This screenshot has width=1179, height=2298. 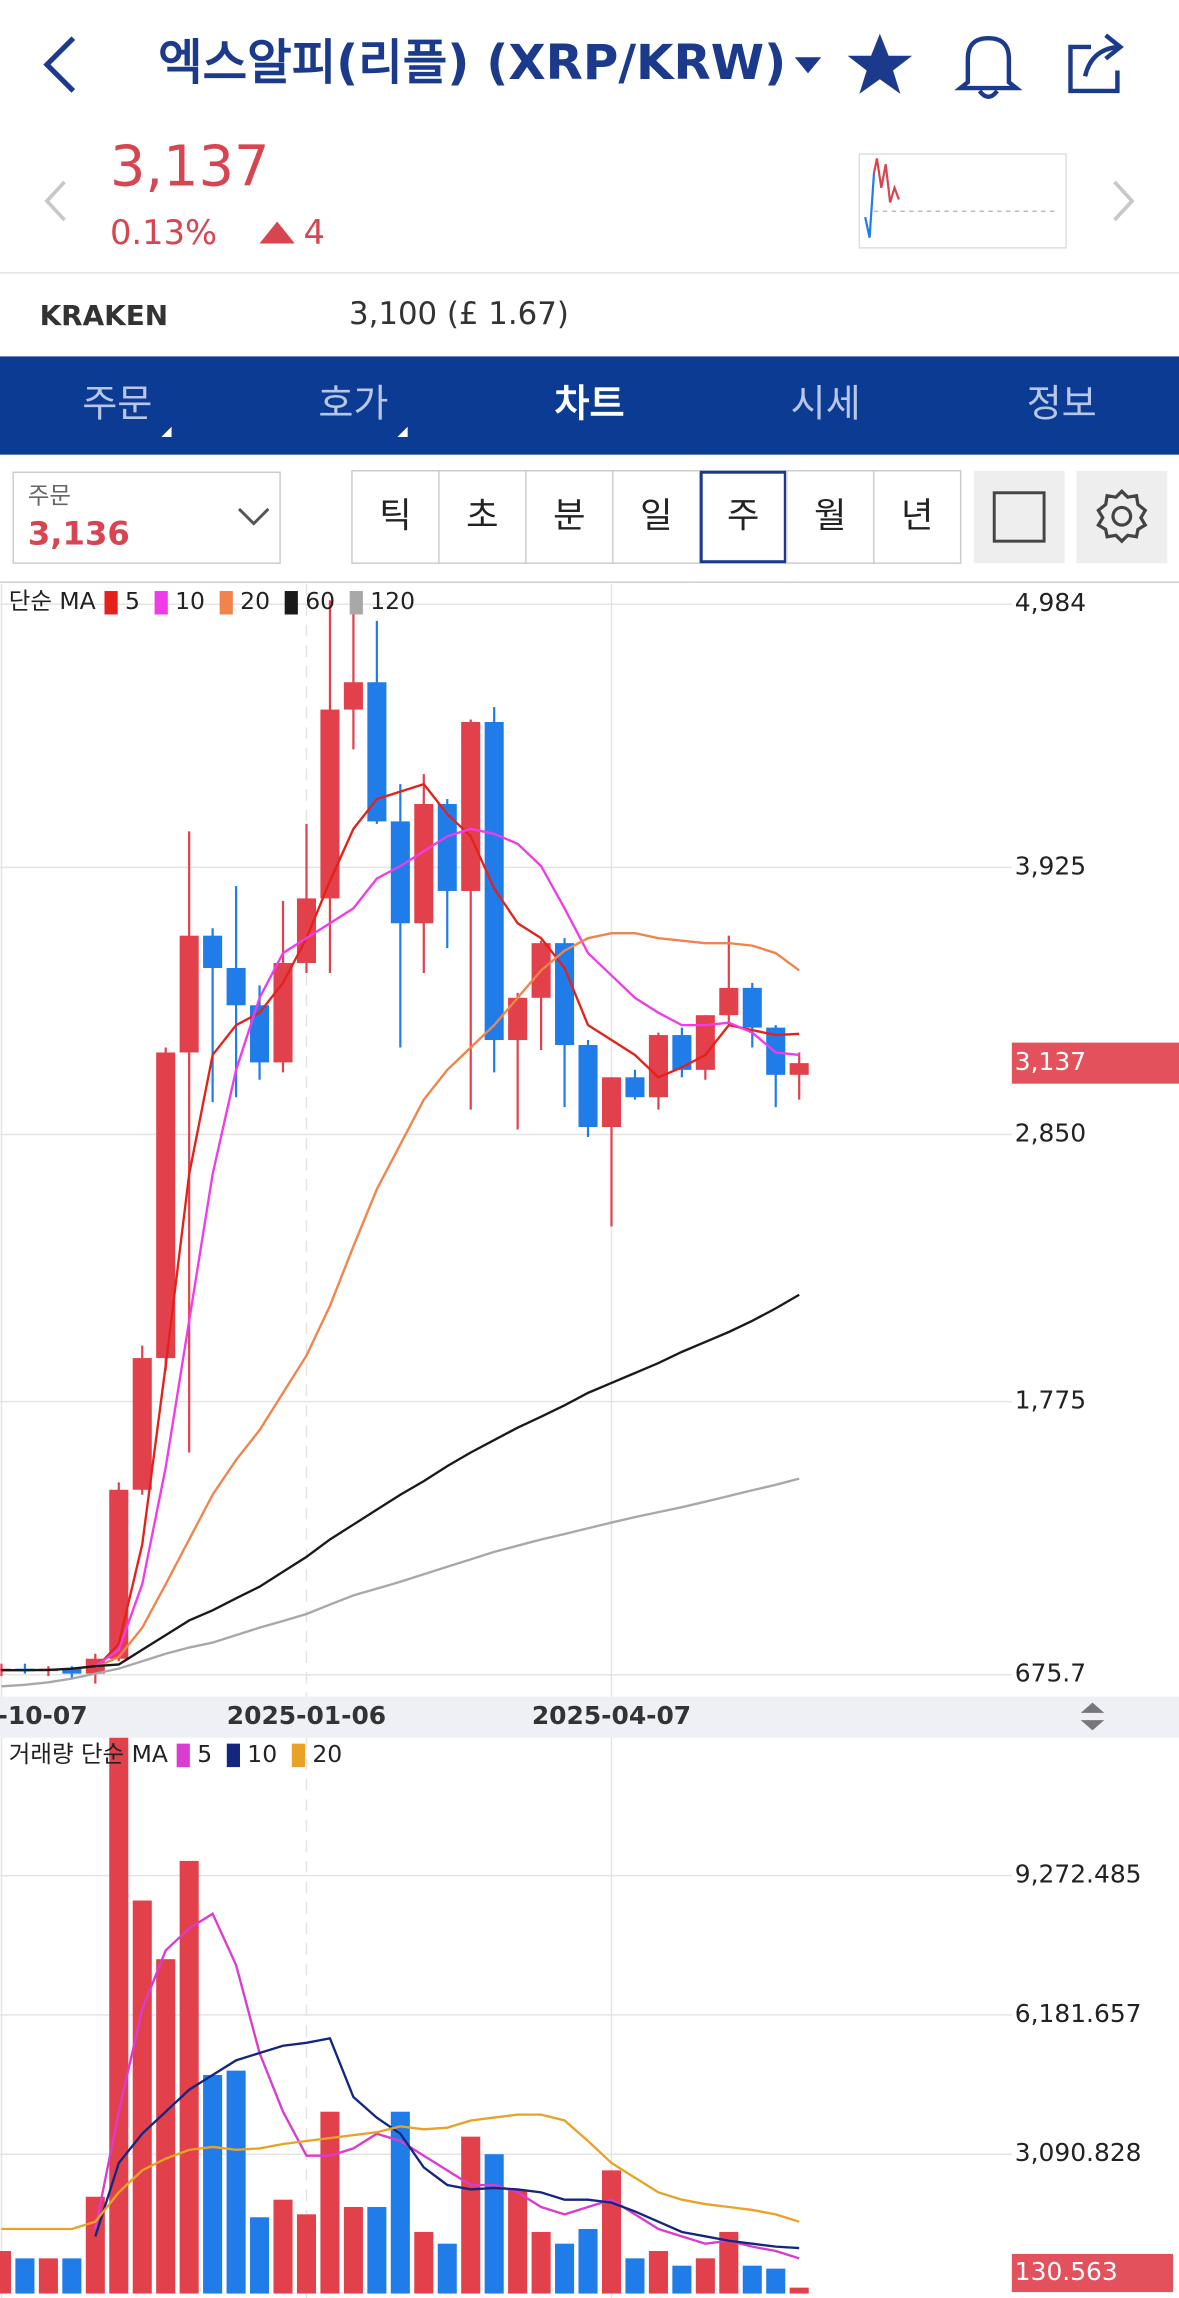 I want to click on period-button: 월, so click(x=830, y=516).